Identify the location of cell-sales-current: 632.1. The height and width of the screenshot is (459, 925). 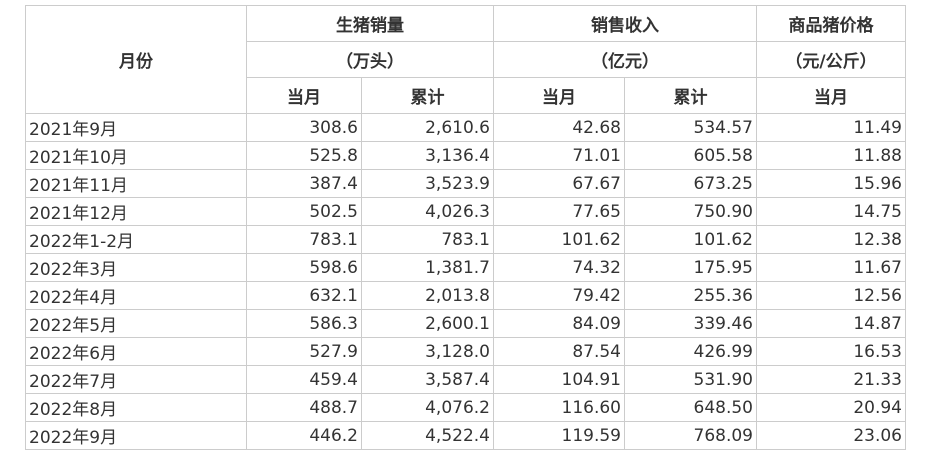
(304, 295).